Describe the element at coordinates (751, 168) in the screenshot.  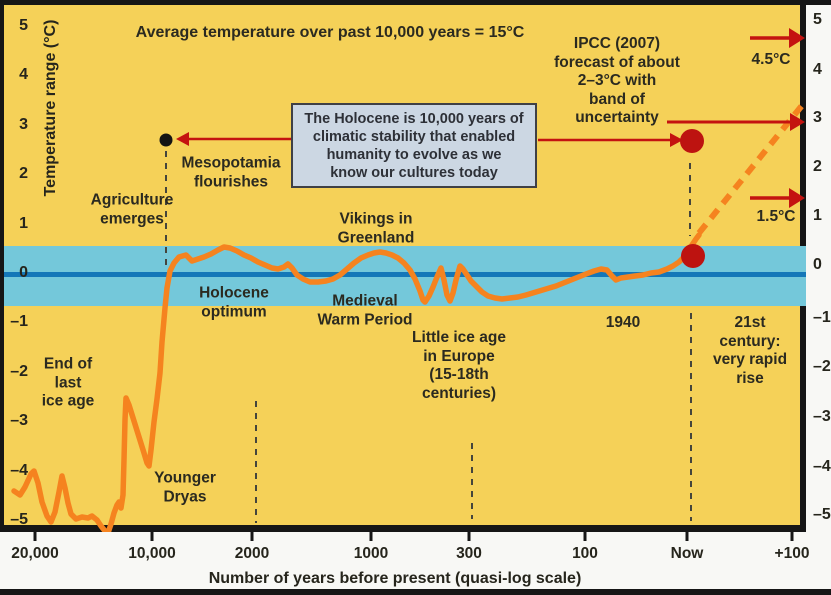
I see `forecast-projection-dashed-line` at that location.